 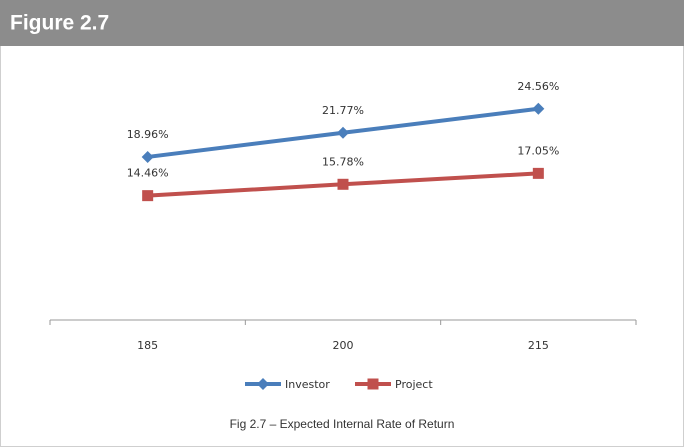 I want to click on x-tick-label: 200, so click(x=343, y=345).